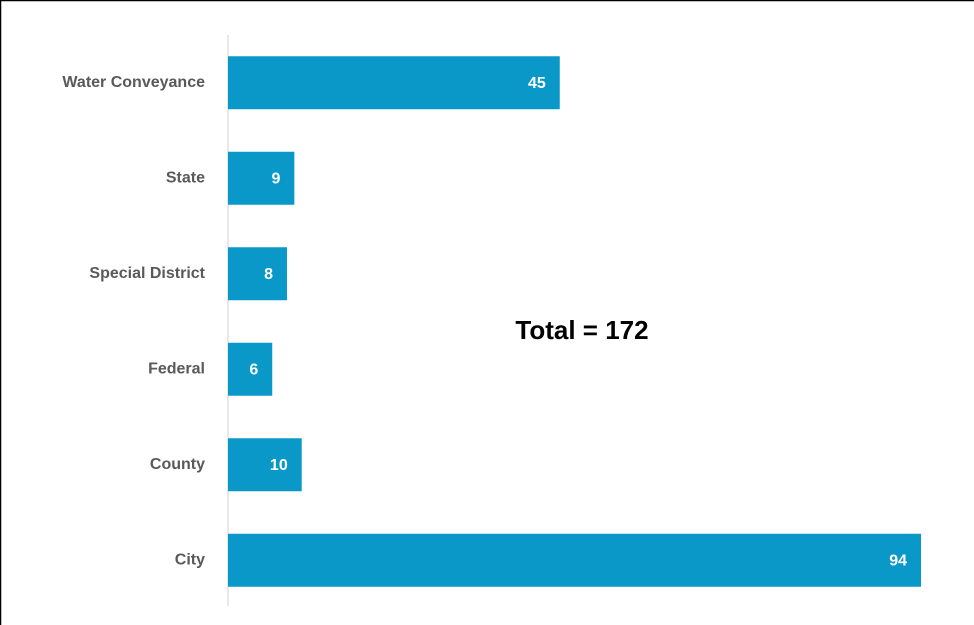 Image resolution: width=974 pixels, height=625 pixels. What do you see at coordinates (177, 464) in the screenshot?
I see `y-tick-label: County` at bounding box center [177, 464].